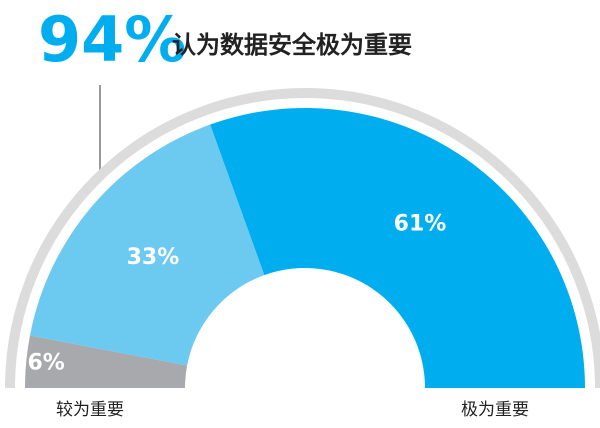  I want to click on value-label: 61%, so click(420, 223).